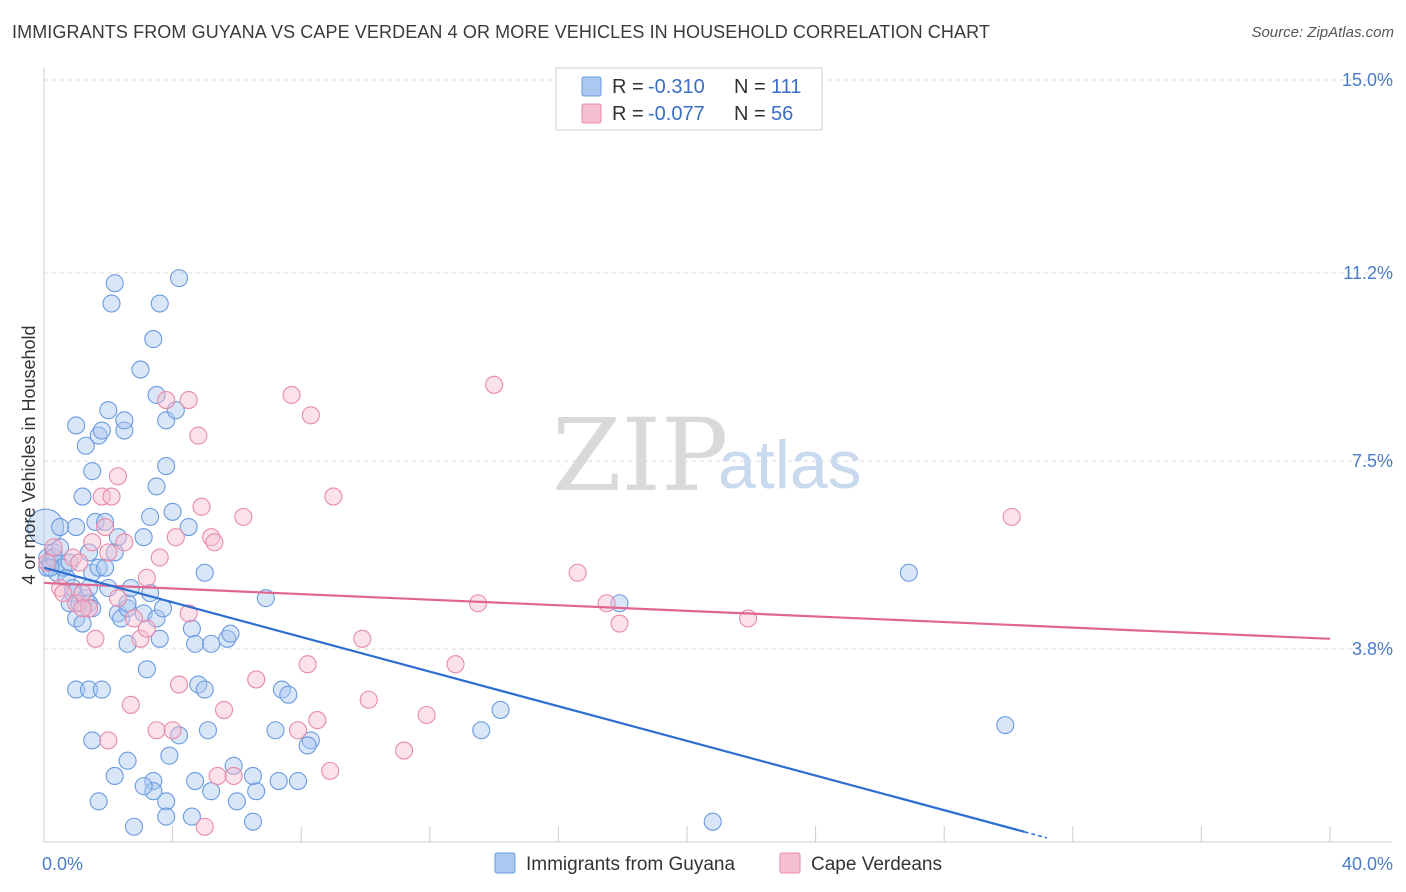 The width and height of the screenshot is (1406, 892). What do you see at coordinates (640, 455) in the screenshot?
I see `watermark-zip: ZIP` at bounding box center [640, 455].